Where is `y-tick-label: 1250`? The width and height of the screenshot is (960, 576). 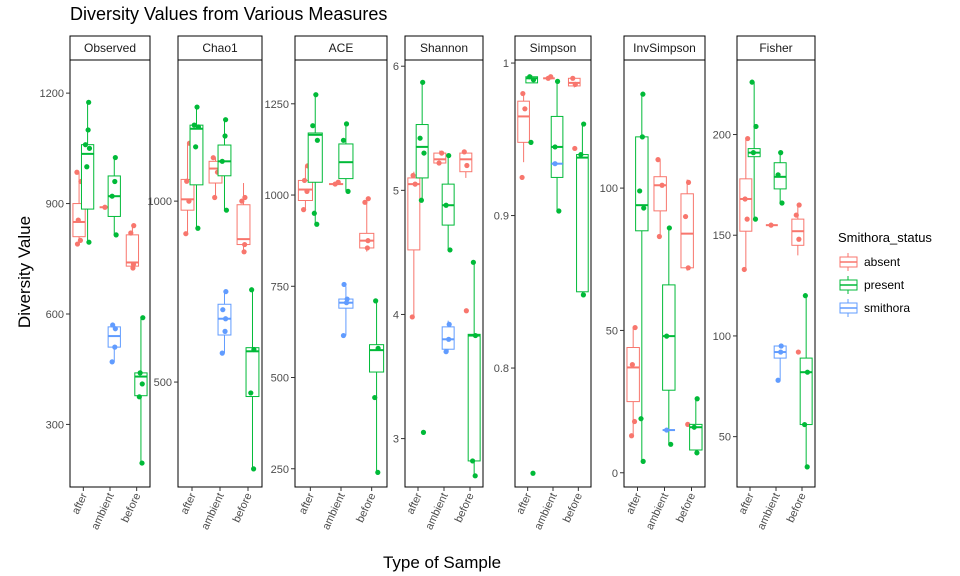 y-tick-label: 1250 is located at coordinates (277, 105).